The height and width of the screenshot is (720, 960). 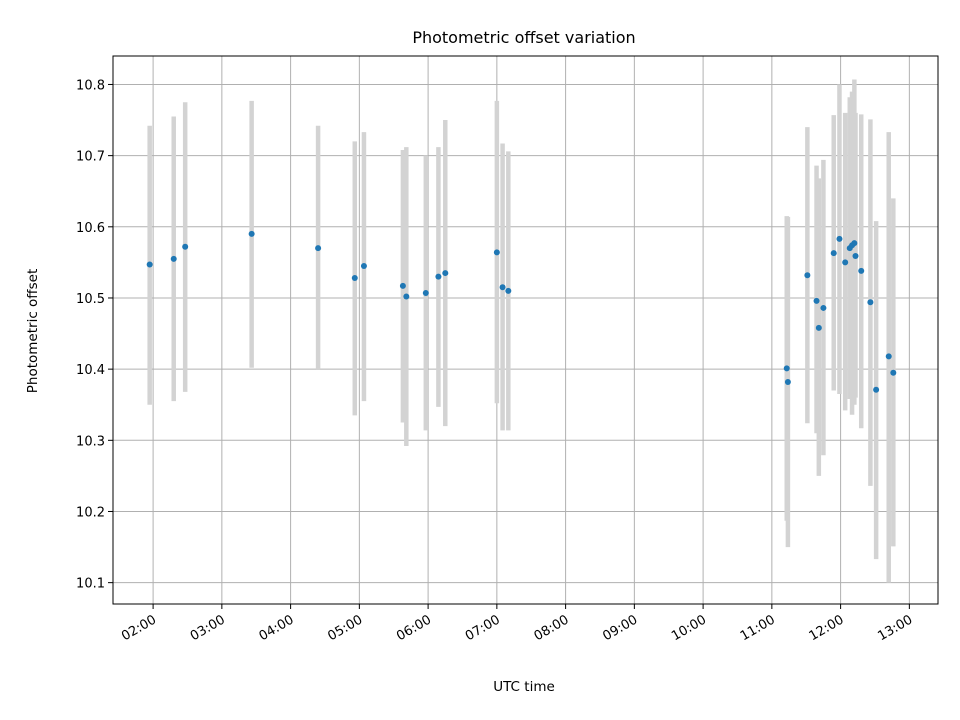 What do you see at coordinates (277, 628) in the screenshot?
I see `x-tick-label: 04:00` at bounding box center [277, 628].